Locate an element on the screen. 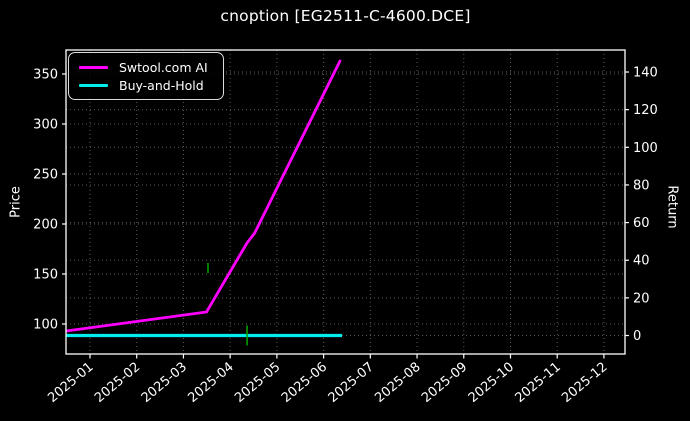 The image size is (690, 421). left-tick-label: 300 is located at coordinates (45, 125).